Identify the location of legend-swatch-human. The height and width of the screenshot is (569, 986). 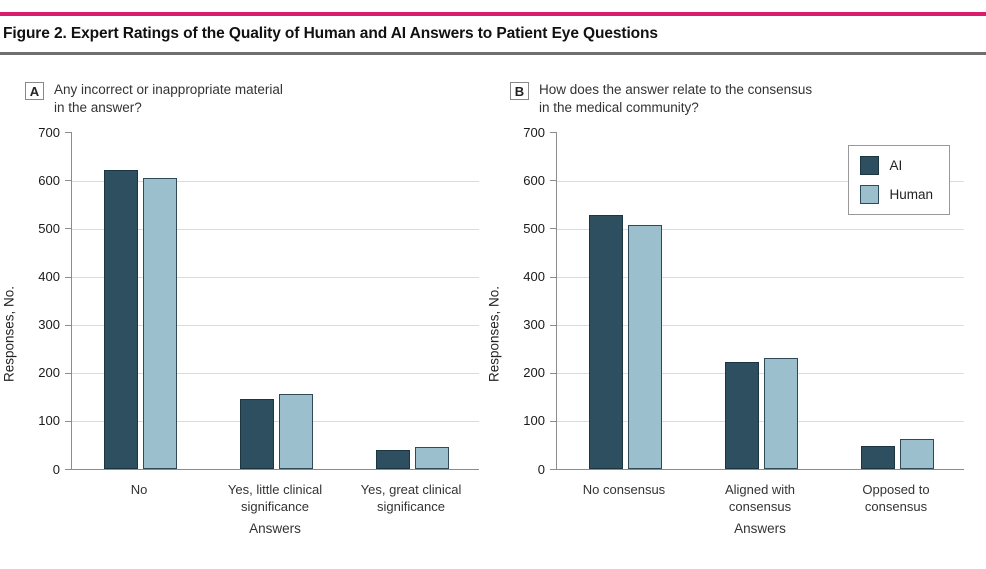
(870, 194).